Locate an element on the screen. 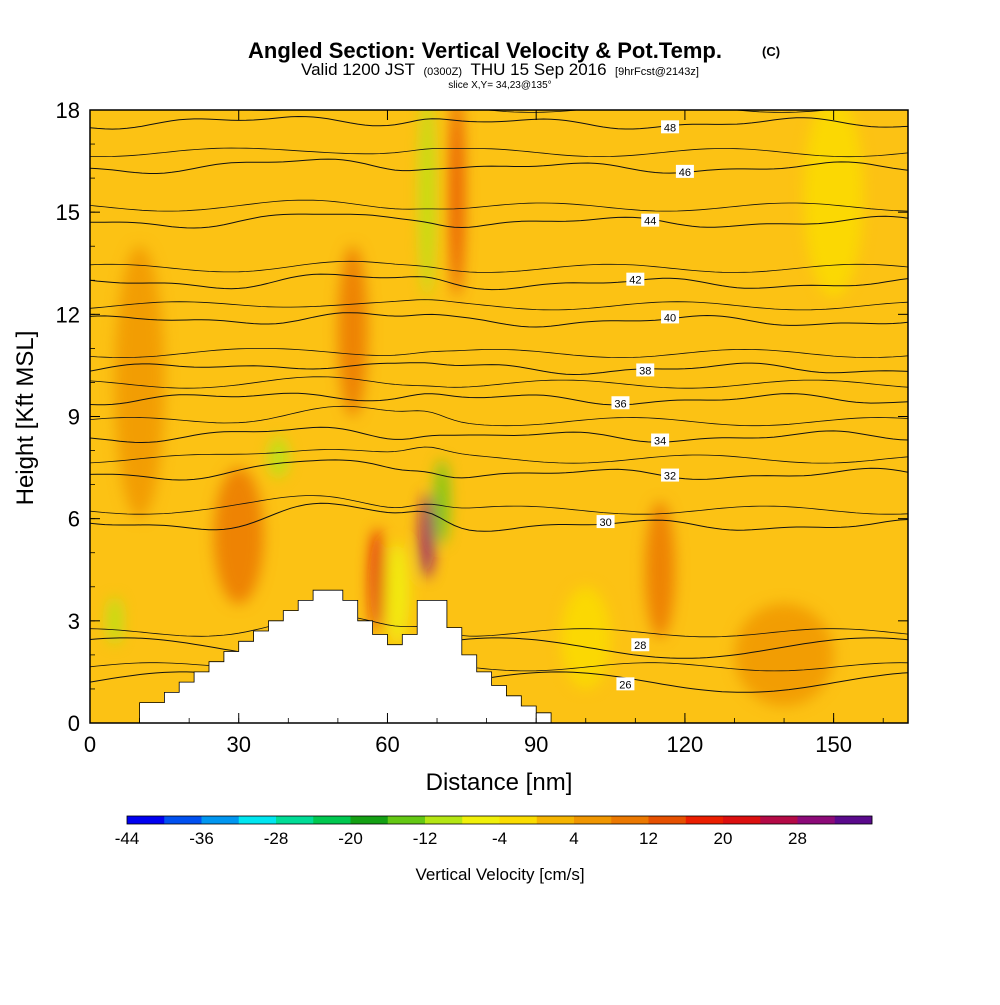 The height and width of the screenshot is (1005, 1000). isentrope-label-32: 32 is located at coordinates (670, 475).